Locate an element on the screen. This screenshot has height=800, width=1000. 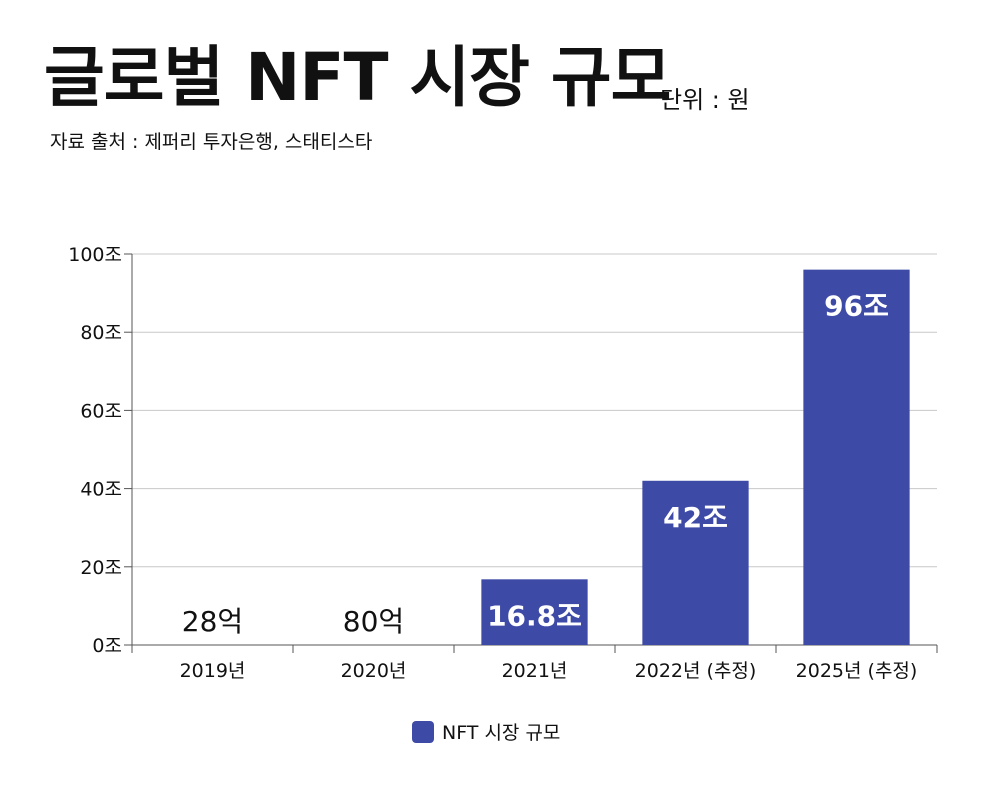
legend-swatch is located at coordinates (423, 731).